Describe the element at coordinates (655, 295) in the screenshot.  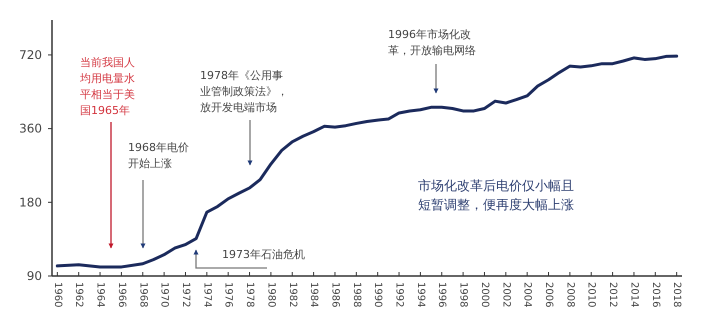
I see `x-tick-label: 2016` at that location.